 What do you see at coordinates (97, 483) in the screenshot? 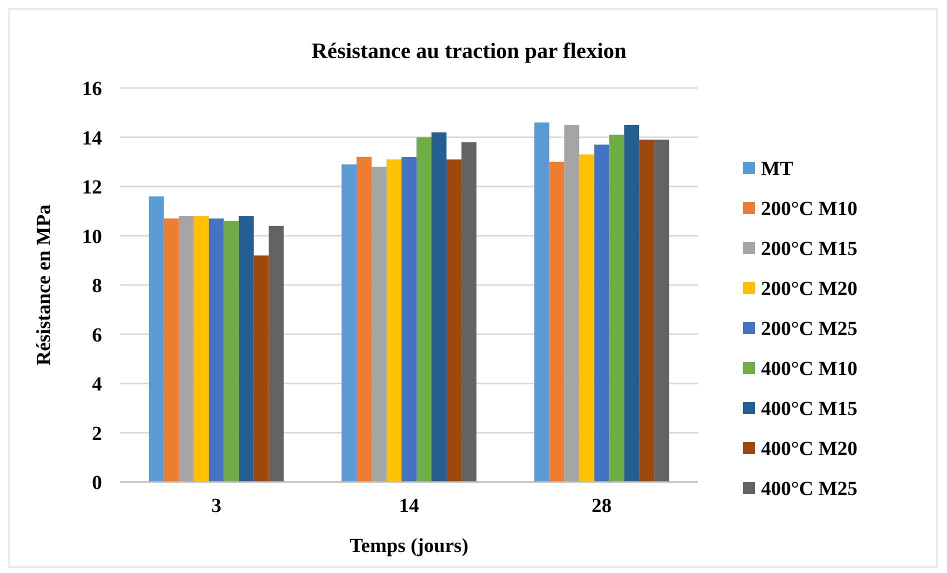
I see `y-tick-label: 0` at bounding box center [97, 483].